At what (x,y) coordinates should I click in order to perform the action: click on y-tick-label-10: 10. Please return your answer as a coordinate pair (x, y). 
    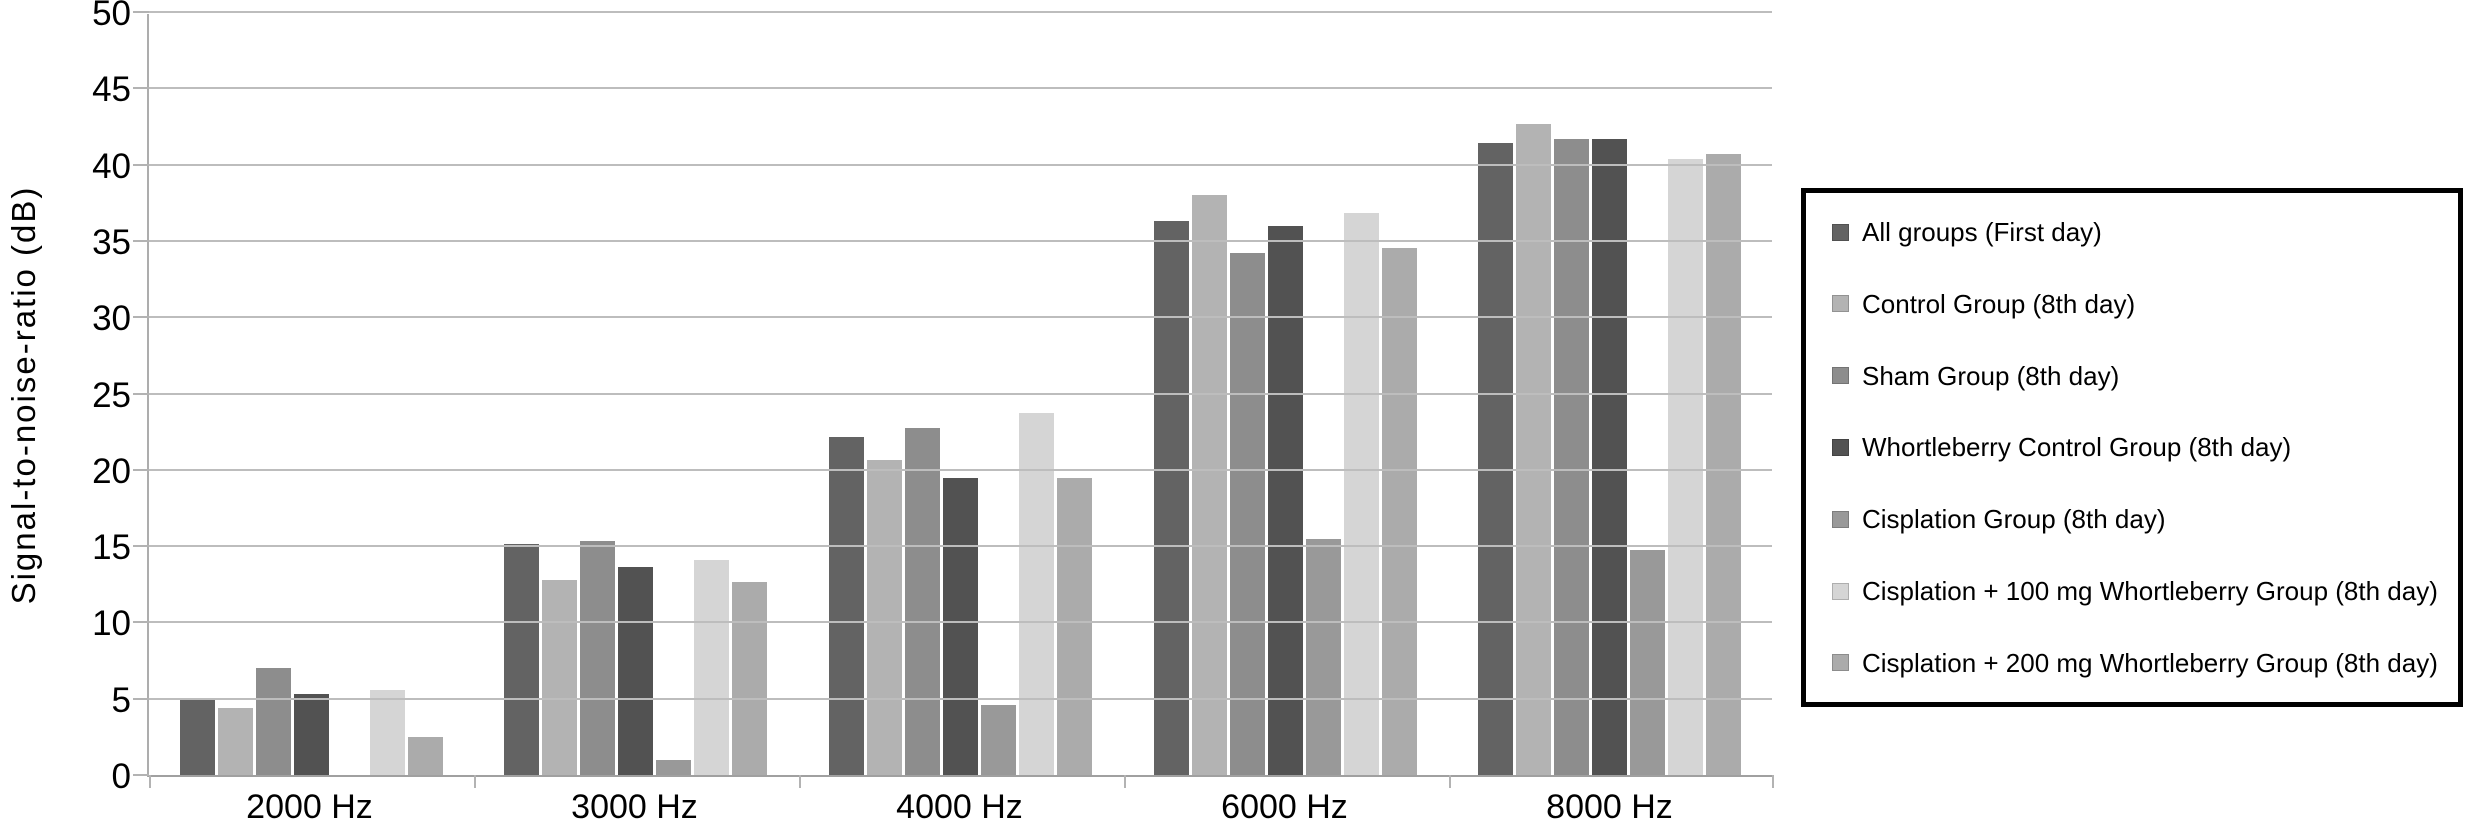
    Looking at the image, I should click on (111, 624).